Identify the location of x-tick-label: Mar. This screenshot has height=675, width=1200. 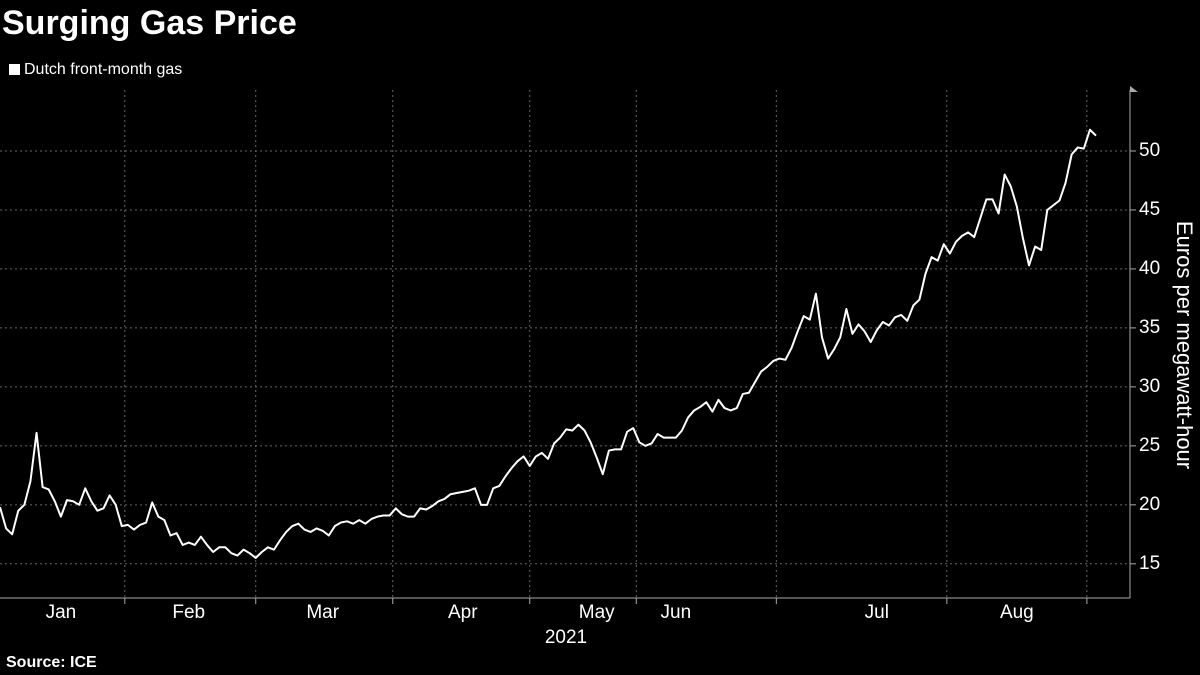
(322, 612).